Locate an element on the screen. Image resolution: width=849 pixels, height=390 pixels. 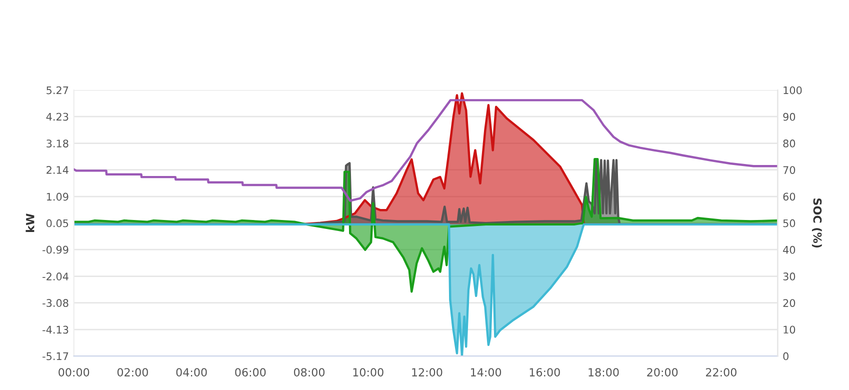
x-tick-label: 20:00 is located at coordinates (662, 372).